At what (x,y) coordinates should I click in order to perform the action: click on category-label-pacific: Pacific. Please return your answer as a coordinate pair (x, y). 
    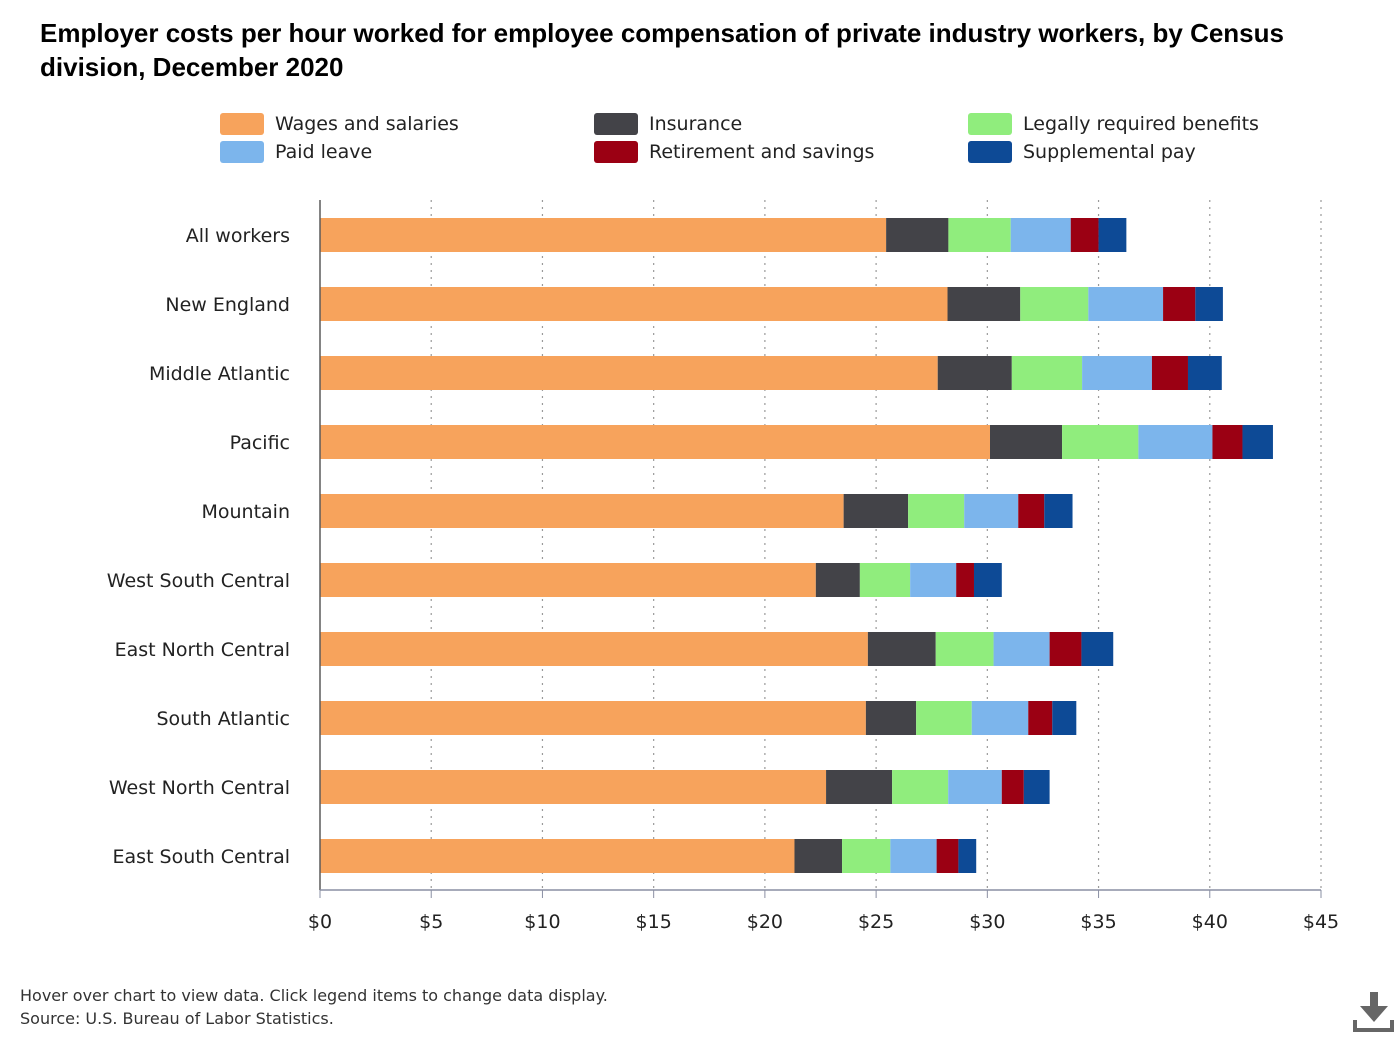
    Looking at the image, I should click on (260, 443).